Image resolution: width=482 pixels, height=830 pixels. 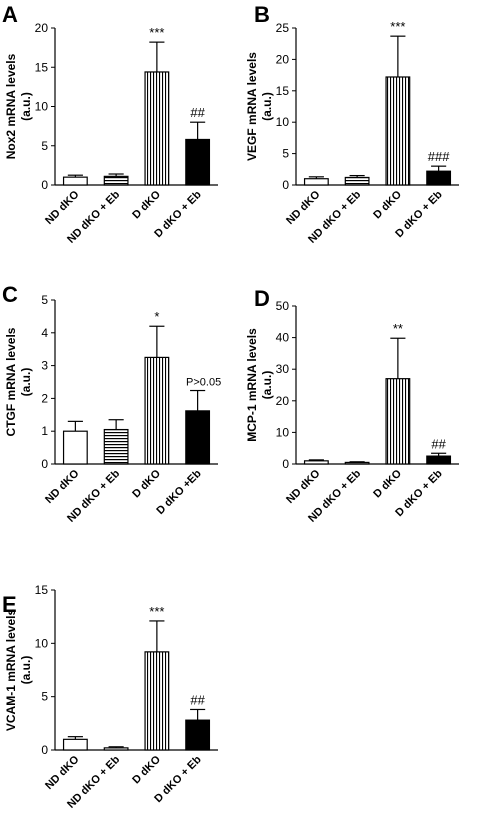 What do you see at coordinates (283, 306) in the screenshot?
I see `y-tick-label: 50` at bounding box center [283, 306].